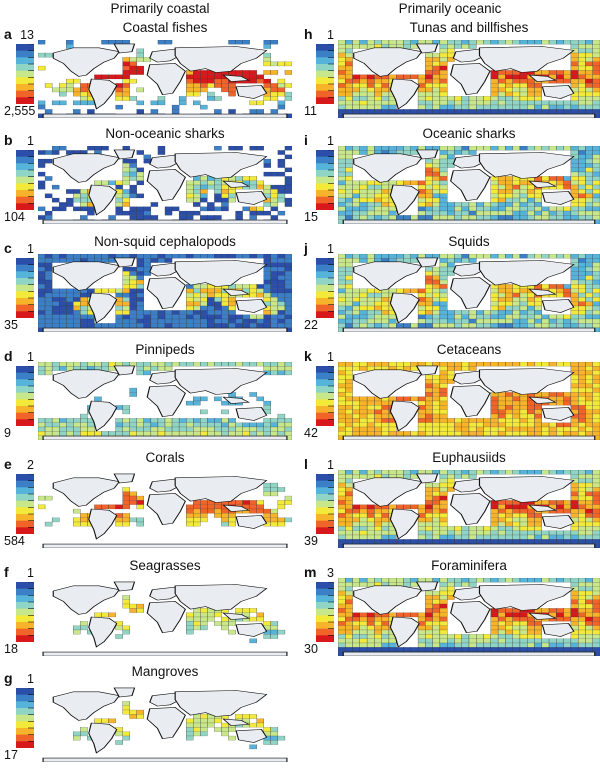  What do you see at coordinates (30, 249) in the screenshot?
I see `scale-max-label: 1` at bounding box center [30, 249].